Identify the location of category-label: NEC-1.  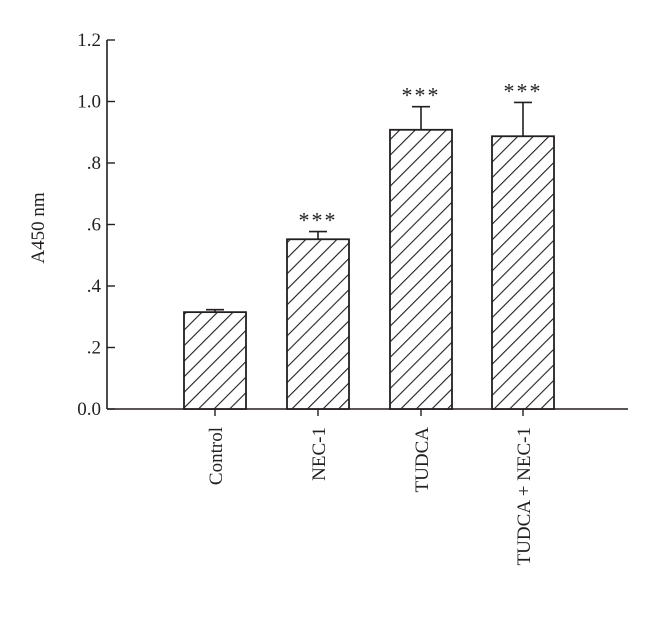
(319, 454).